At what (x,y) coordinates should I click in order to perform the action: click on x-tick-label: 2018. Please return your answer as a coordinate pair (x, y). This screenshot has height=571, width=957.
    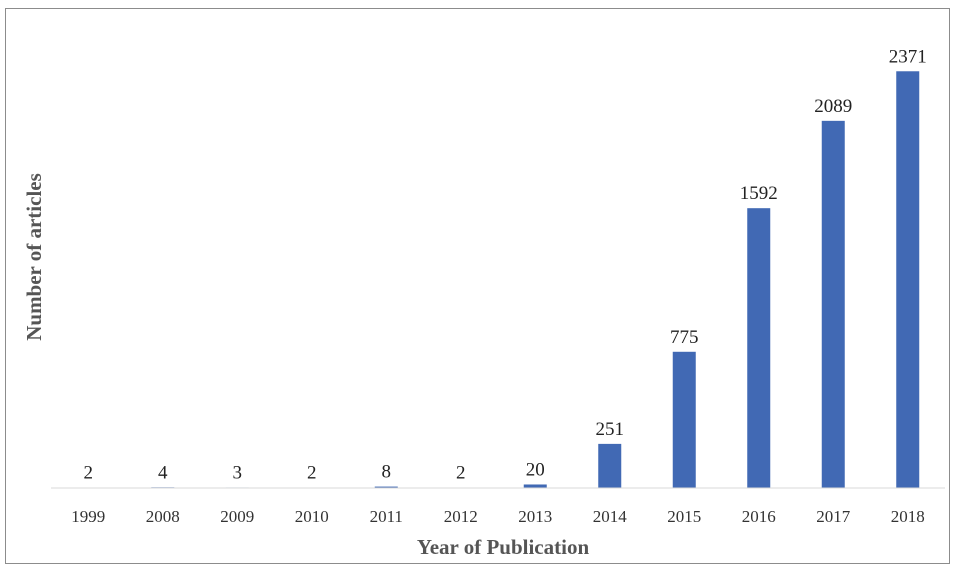
    Looking at the image, I should click on (908, 516).